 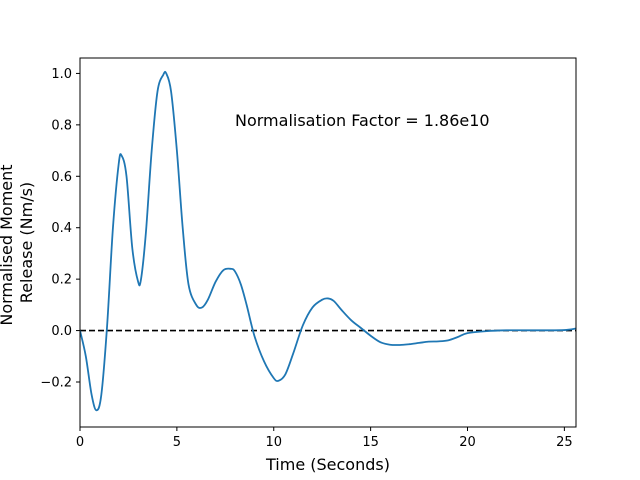 I want to click on y-tick-label: 0.0, so click(x=61, y=331).